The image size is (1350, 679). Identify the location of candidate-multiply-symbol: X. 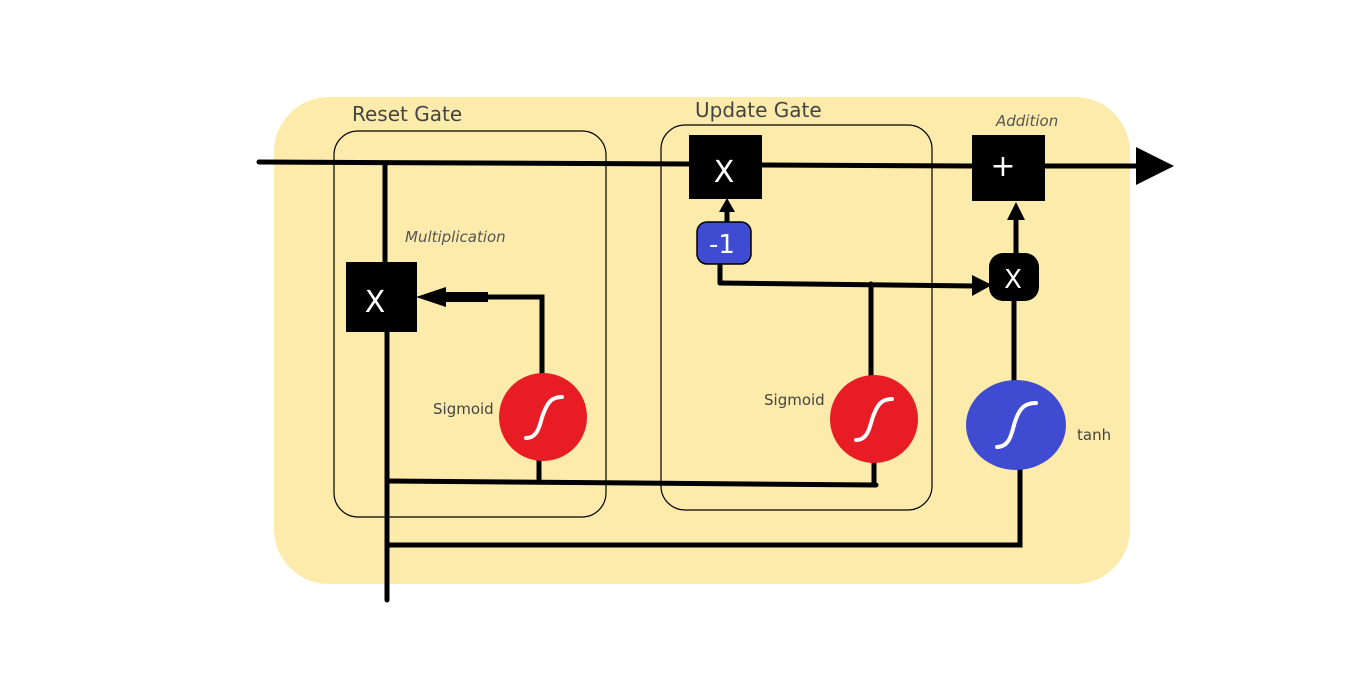
(1013, 280).